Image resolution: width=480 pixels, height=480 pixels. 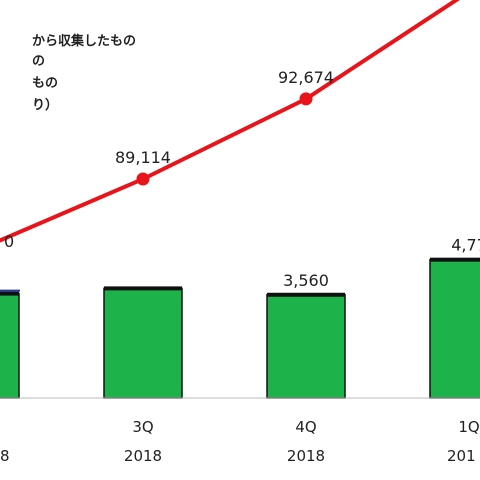 I want to click on x-tick-year-2: 2018, so click(x=143, y=456).